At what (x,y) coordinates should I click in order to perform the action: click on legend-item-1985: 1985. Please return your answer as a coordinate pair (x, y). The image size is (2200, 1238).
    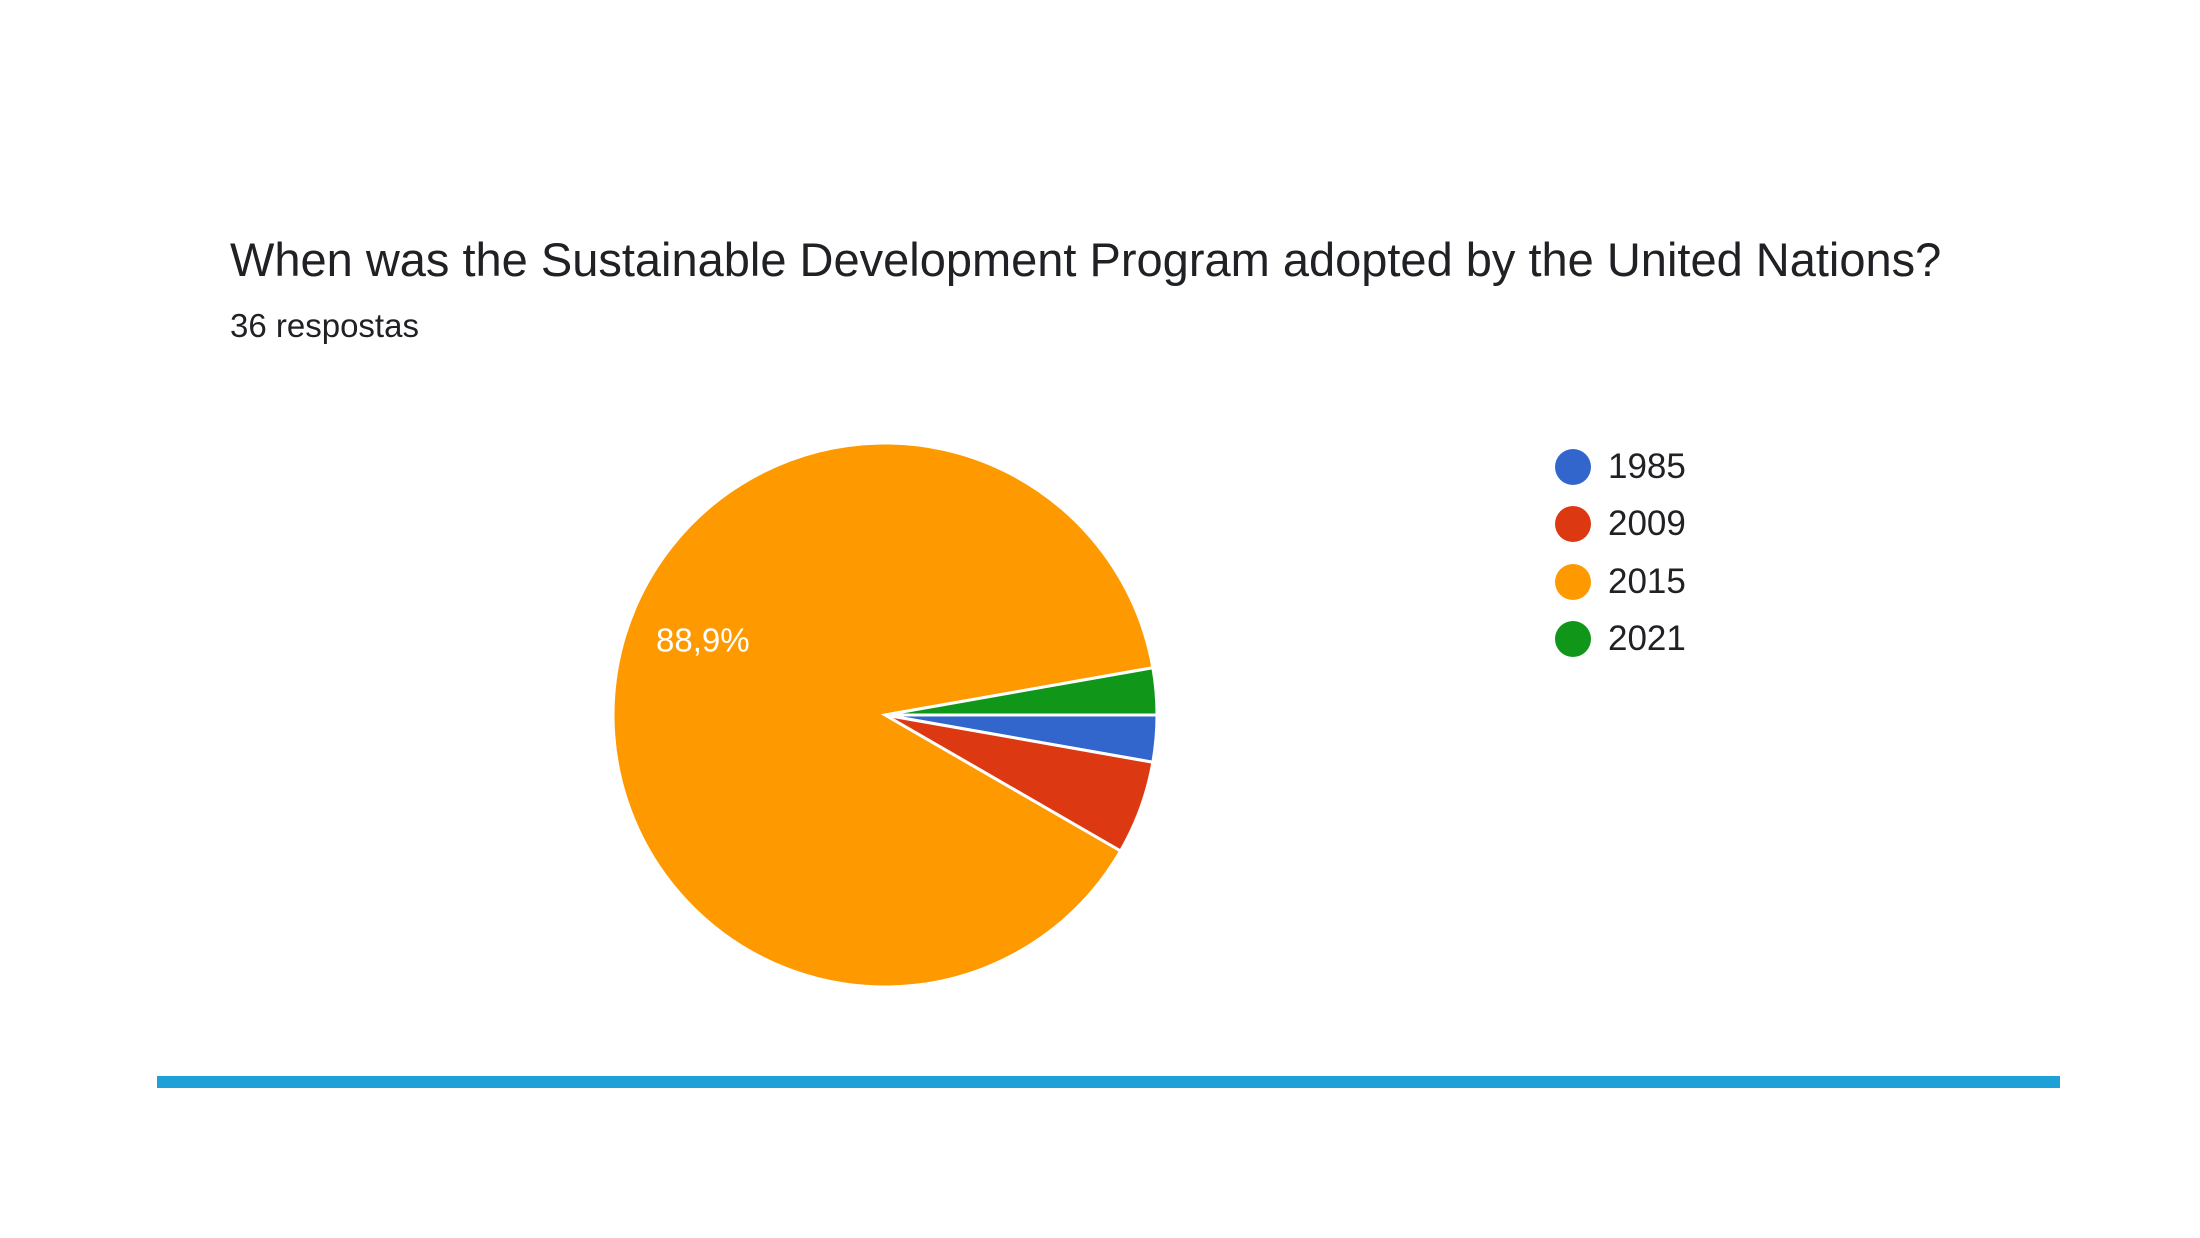
    Looking at the image, I should click on (1620, 467).